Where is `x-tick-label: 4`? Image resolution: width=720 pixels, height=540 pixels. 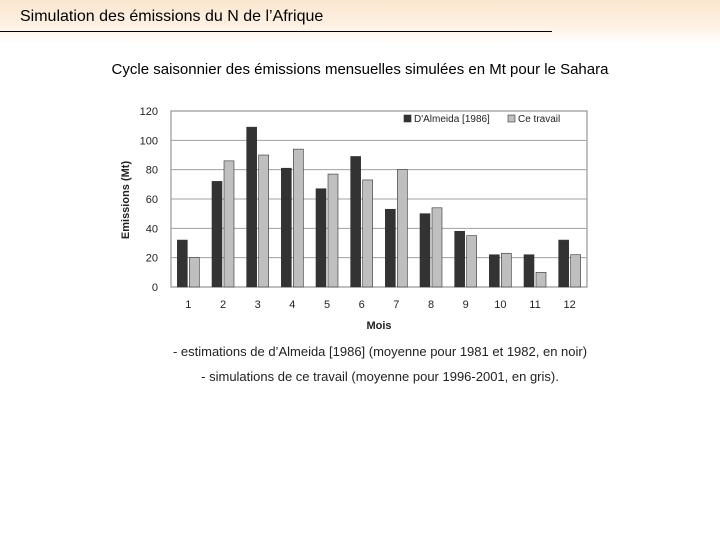
x-tick-label: 4 is located at coordinates (292, 305).